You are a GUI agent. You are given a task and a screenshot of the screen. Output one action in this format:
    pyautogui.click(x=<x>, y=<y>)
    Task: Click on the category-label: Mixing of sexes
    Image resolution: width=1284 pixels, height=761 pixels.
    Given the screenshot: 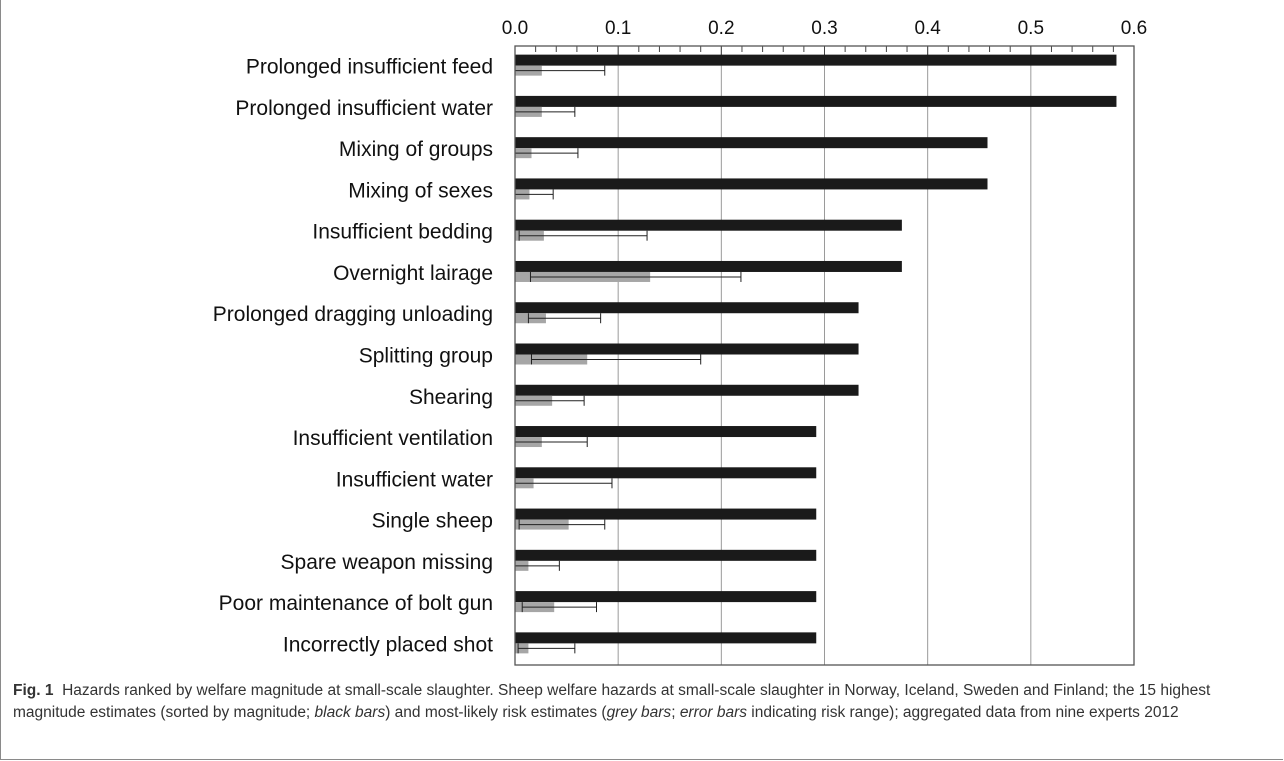 What is the action you would take?
    pyautogui.click(x=420, y=190)
    